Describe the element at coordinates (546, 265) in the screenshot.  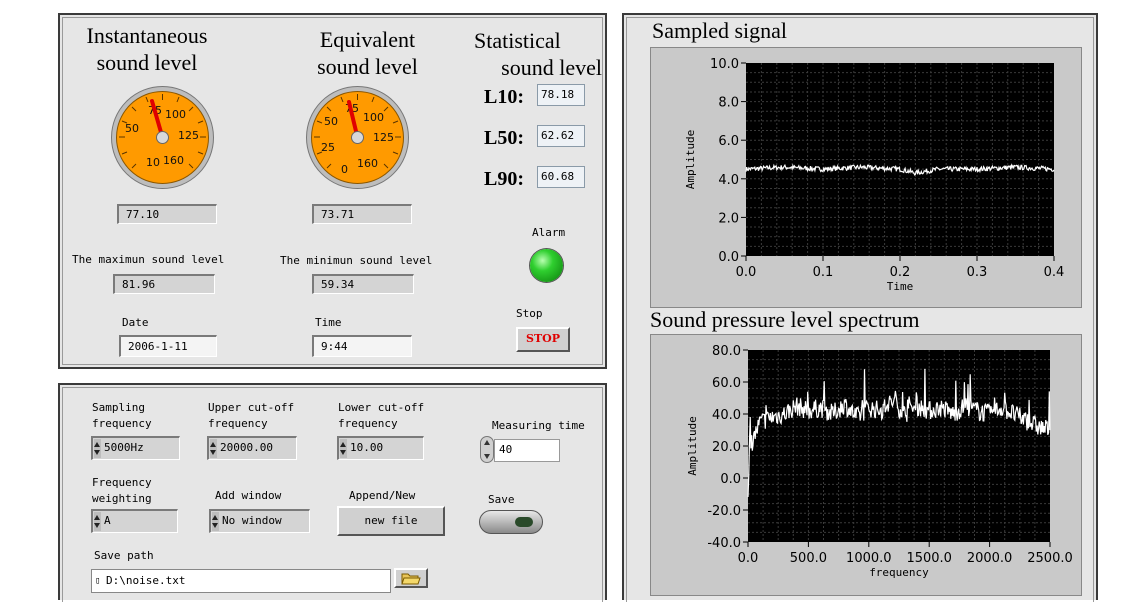
I see `alarm-led` at that location.